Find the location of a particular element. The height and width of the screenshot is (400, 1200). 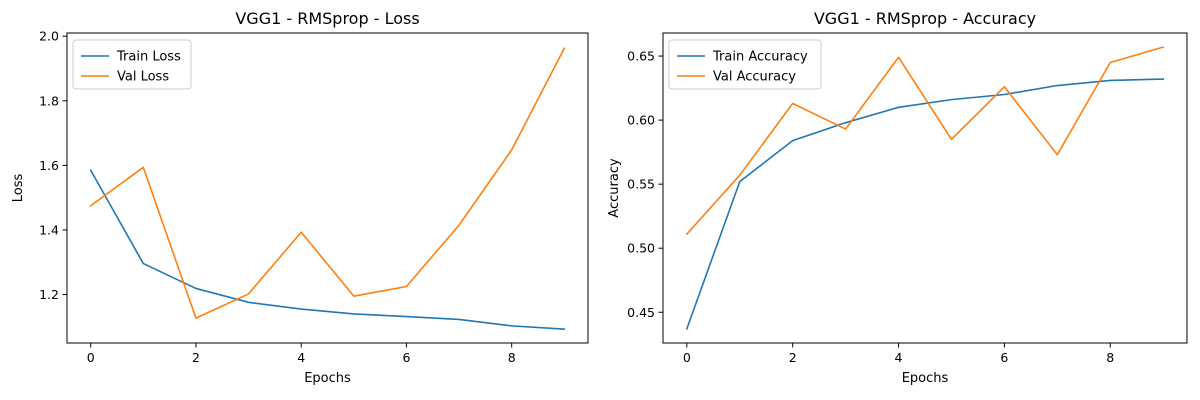

accuracy-chart-title: VGG1 - RMSprop - Accuracy is located at coordinates (925, 18).